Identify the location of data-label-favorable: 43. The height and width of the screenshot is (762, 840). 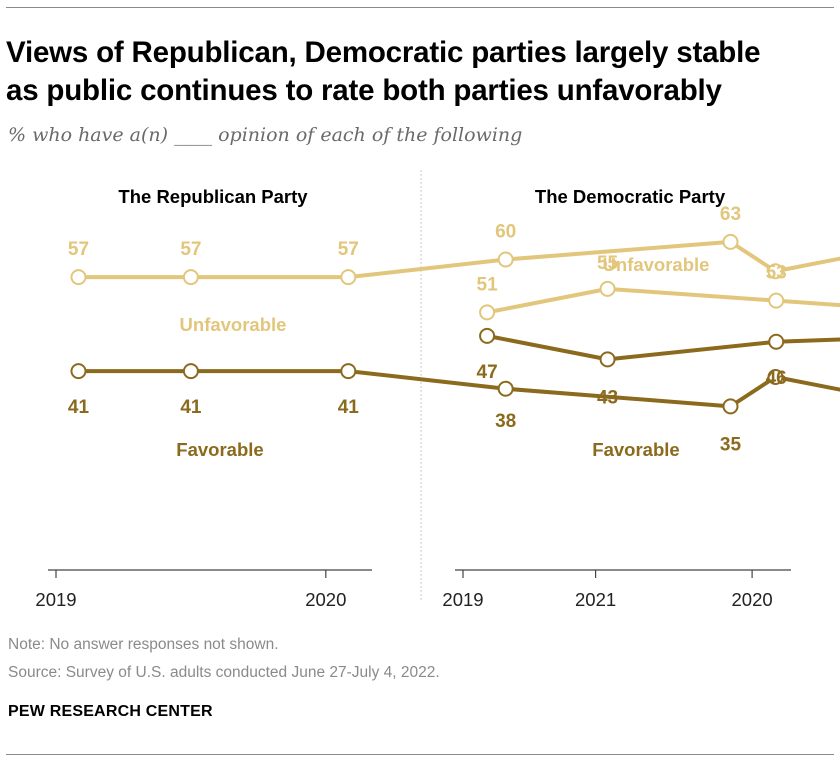
(607, 397).